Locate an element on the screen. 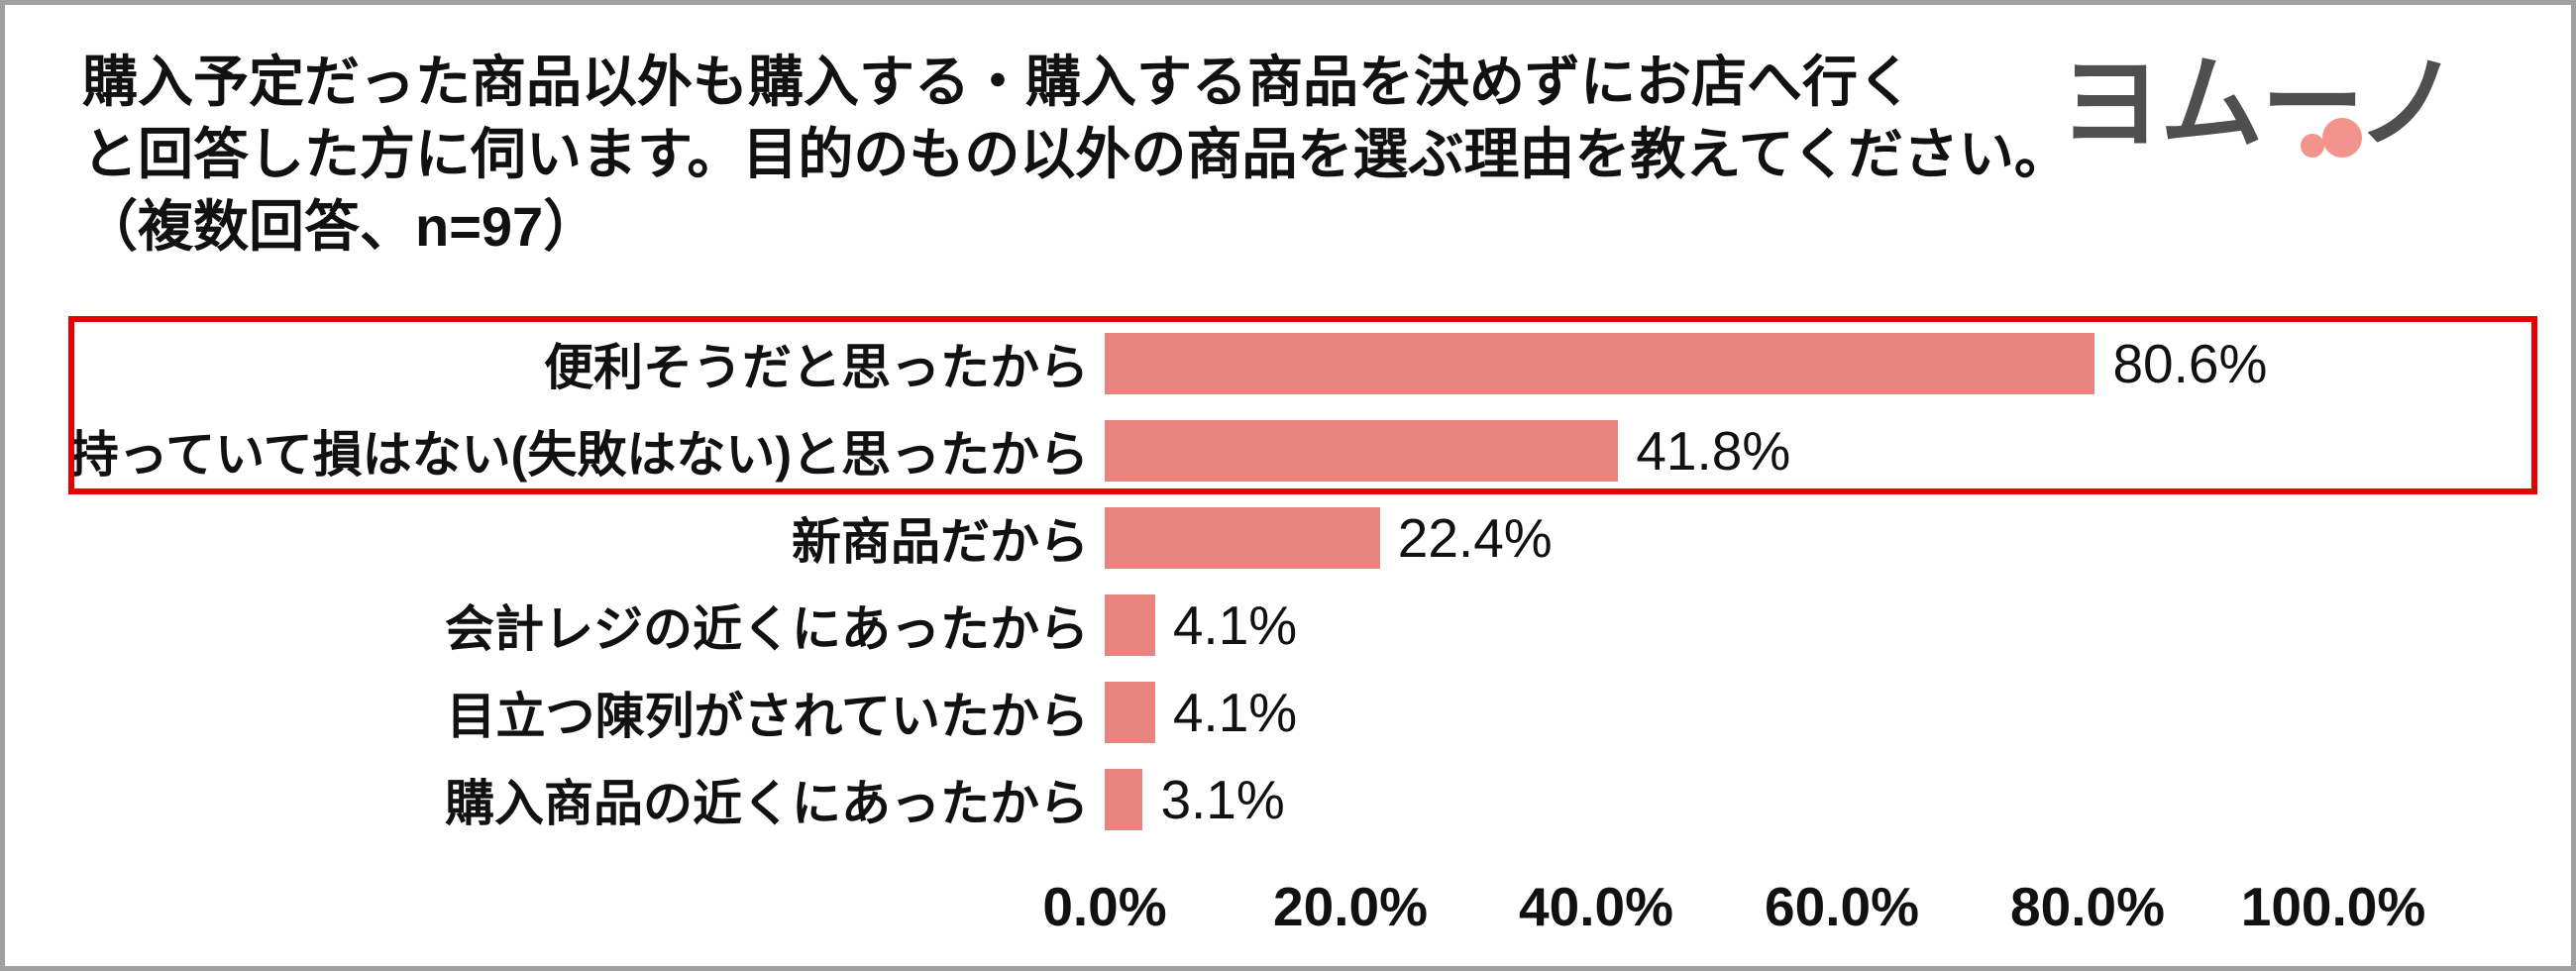 This screenshot has height=971, width=2576. yomuno-logo: ヨムーノ is located at coordinates (2259, 105).